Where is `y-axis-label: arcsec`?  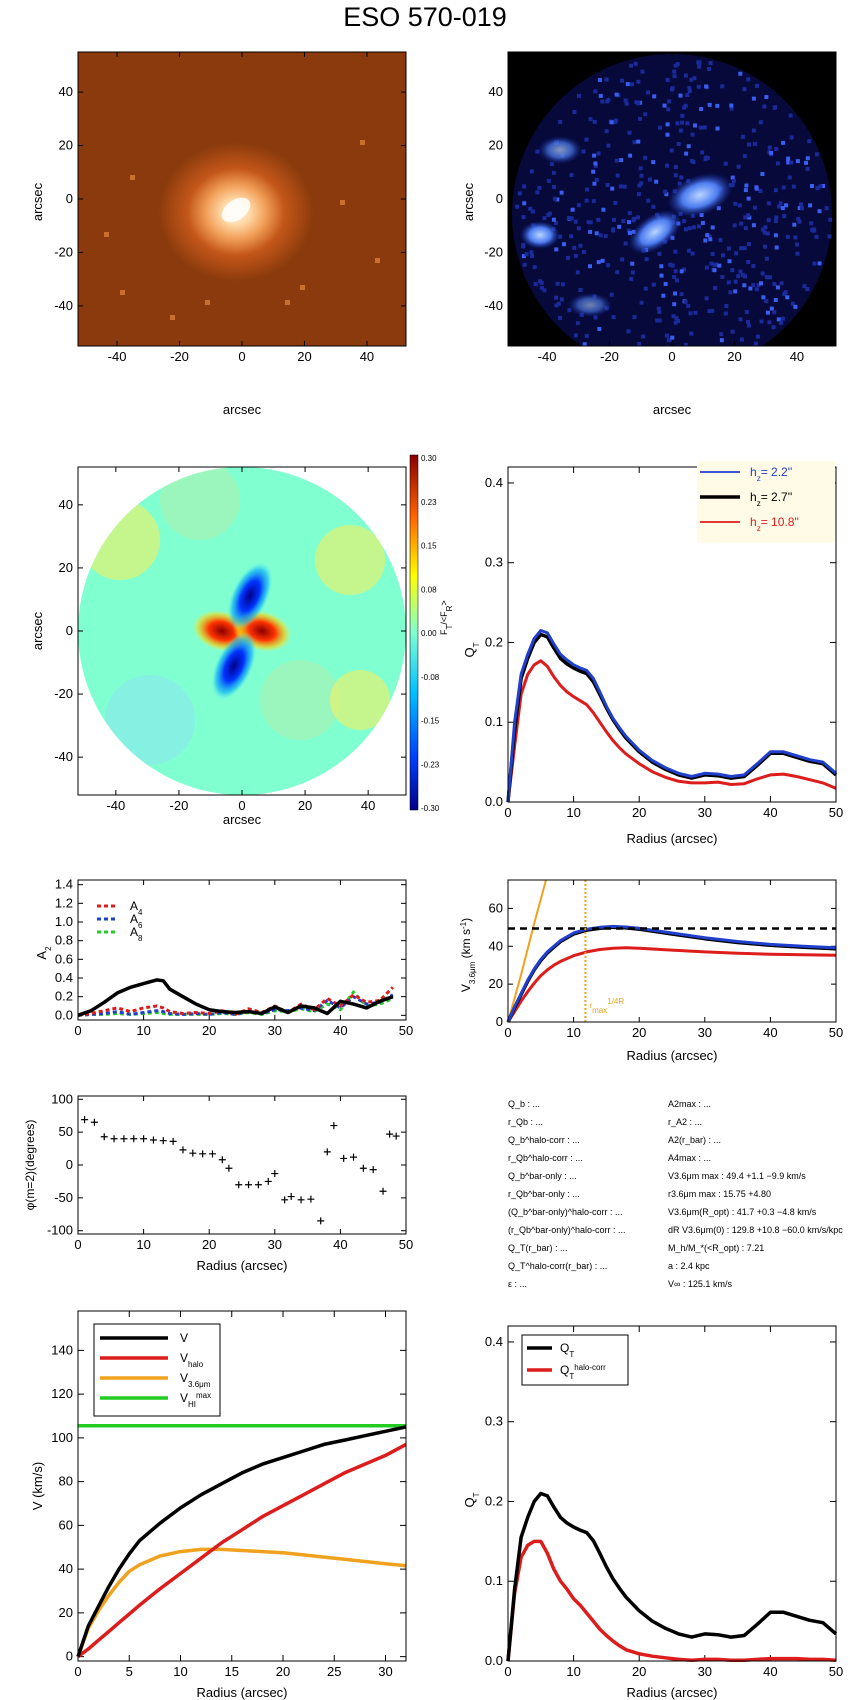 y-axis-label: arcsec is located at coordinates (468, 201).